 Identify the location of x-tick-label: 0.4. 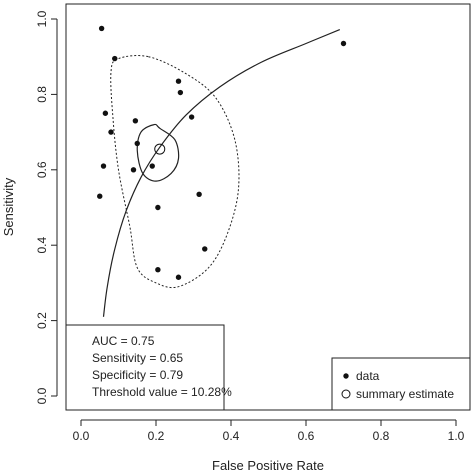
(231, 436).